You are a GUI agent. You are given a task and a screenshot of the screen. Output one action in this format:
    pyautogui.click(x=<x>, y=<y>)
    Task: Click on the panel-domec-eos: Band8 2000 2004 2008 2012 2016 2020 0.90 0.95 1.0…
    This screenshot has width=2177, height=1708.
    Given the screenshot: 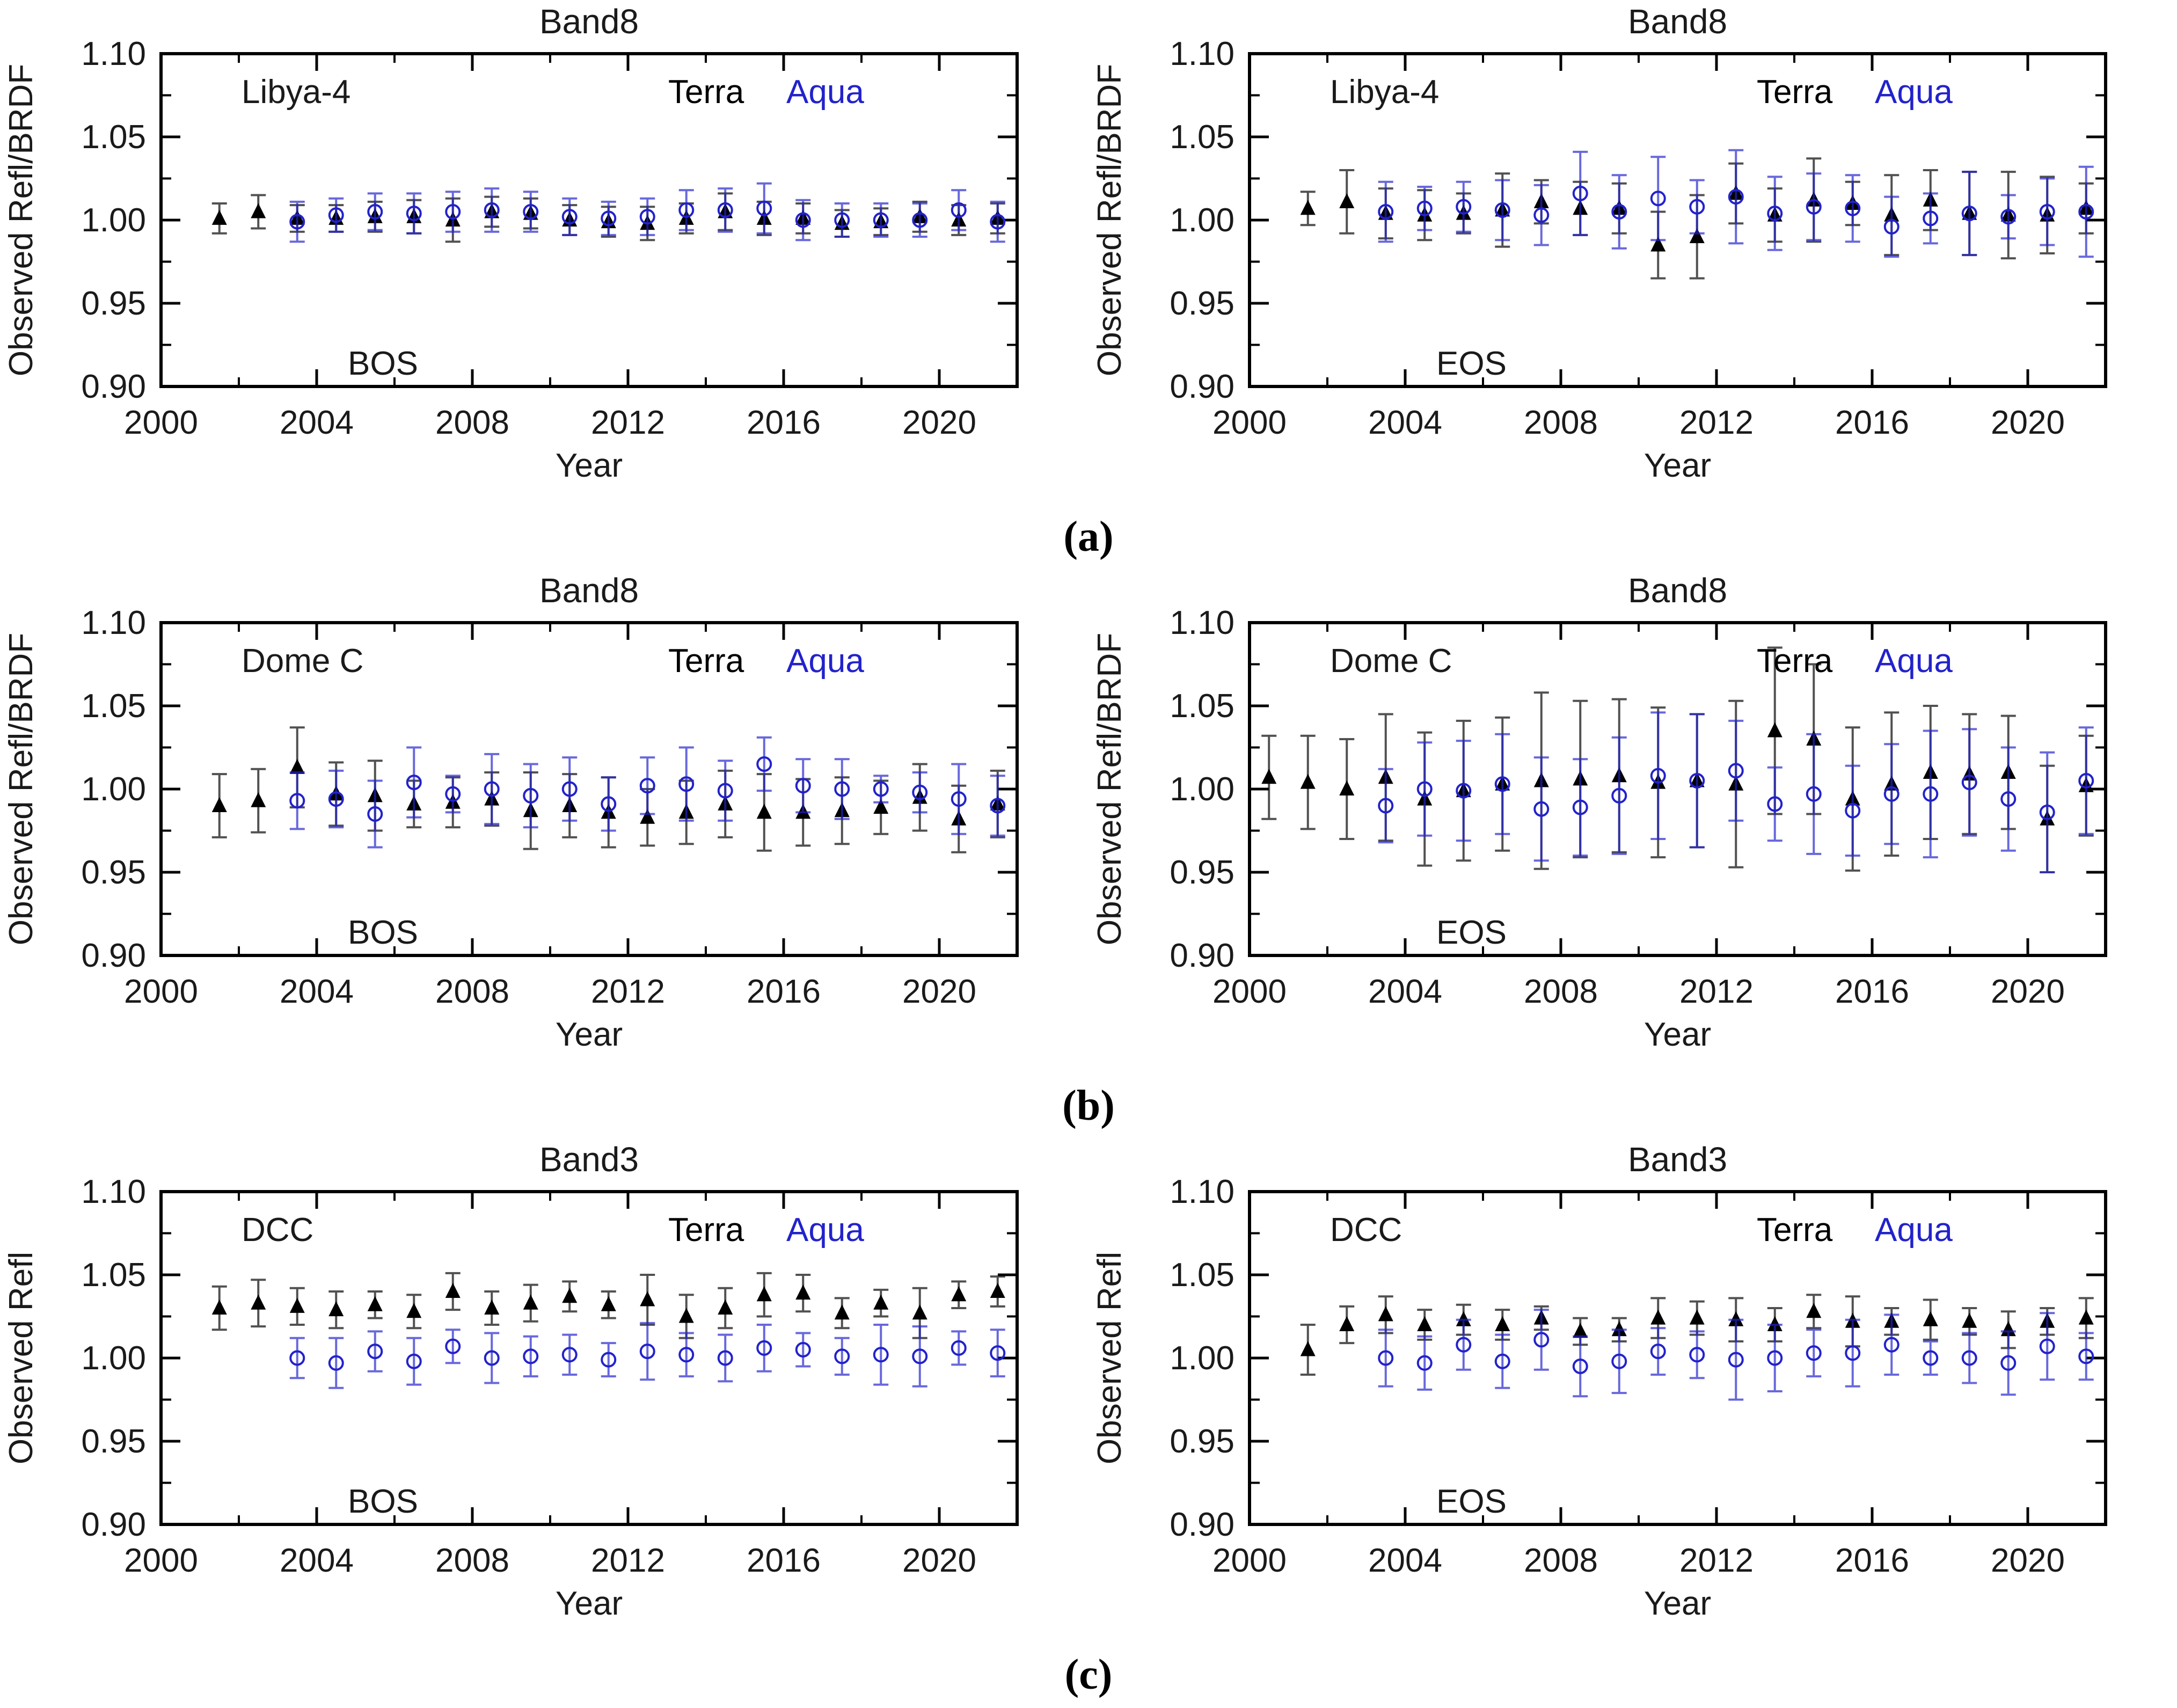 What is the action you would take?
    pyautogui.click(x=1633, y=824)
    